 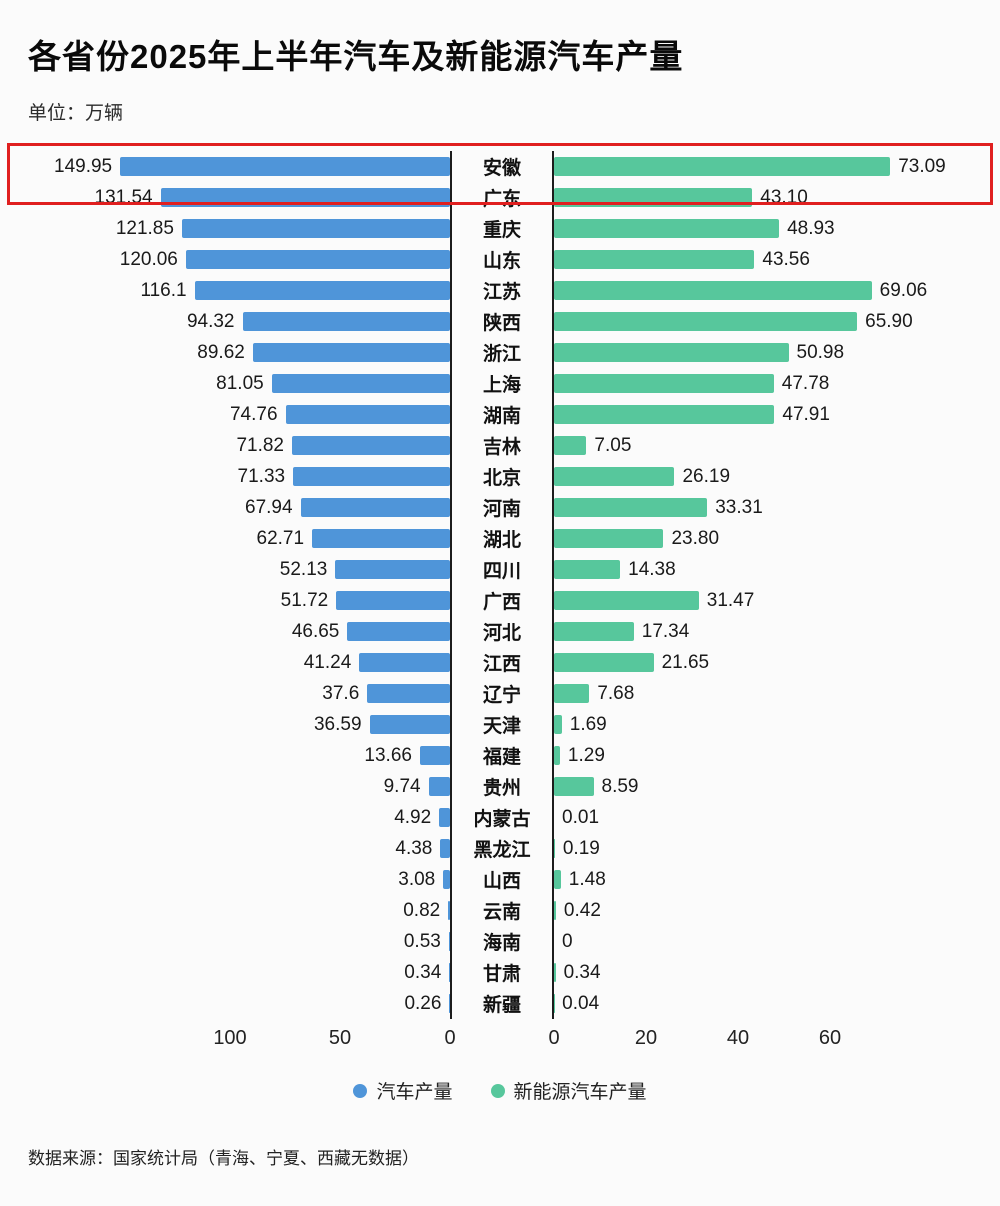 I want to click on chart-row: 4.92 内蒙古 0.01, so click(x=500, y=817).